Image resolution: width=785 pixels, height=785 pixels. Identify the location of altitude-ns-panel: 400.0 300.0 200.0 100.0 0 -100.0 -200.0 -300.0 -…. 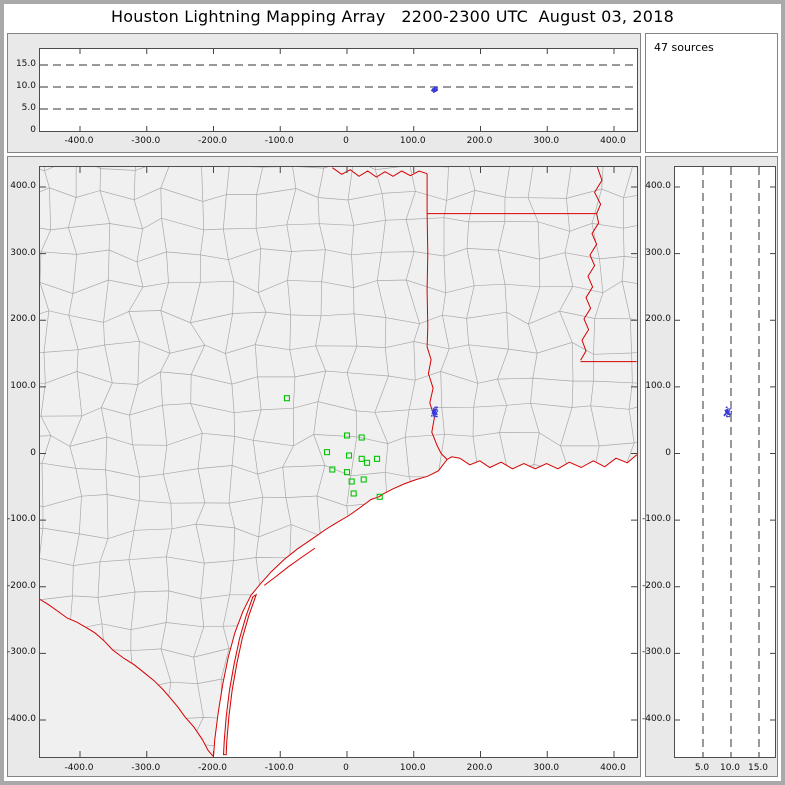
(709, 466).